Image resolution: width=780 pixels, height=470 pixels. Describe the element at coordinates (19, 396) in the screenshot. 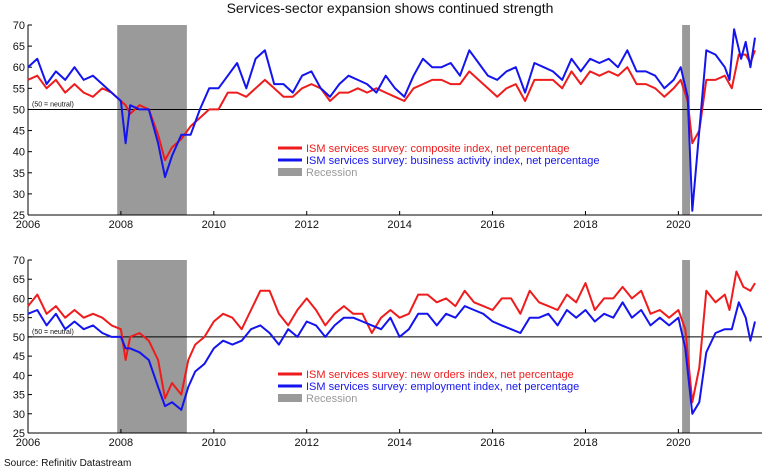

I see `bottom-y-tick-label-35: 35` at that location.